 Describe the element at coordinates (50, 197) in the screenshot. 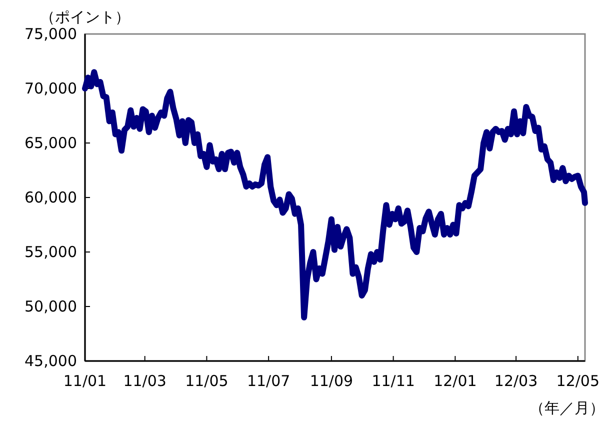

I see `y-tick-label: 60,000` at that location.